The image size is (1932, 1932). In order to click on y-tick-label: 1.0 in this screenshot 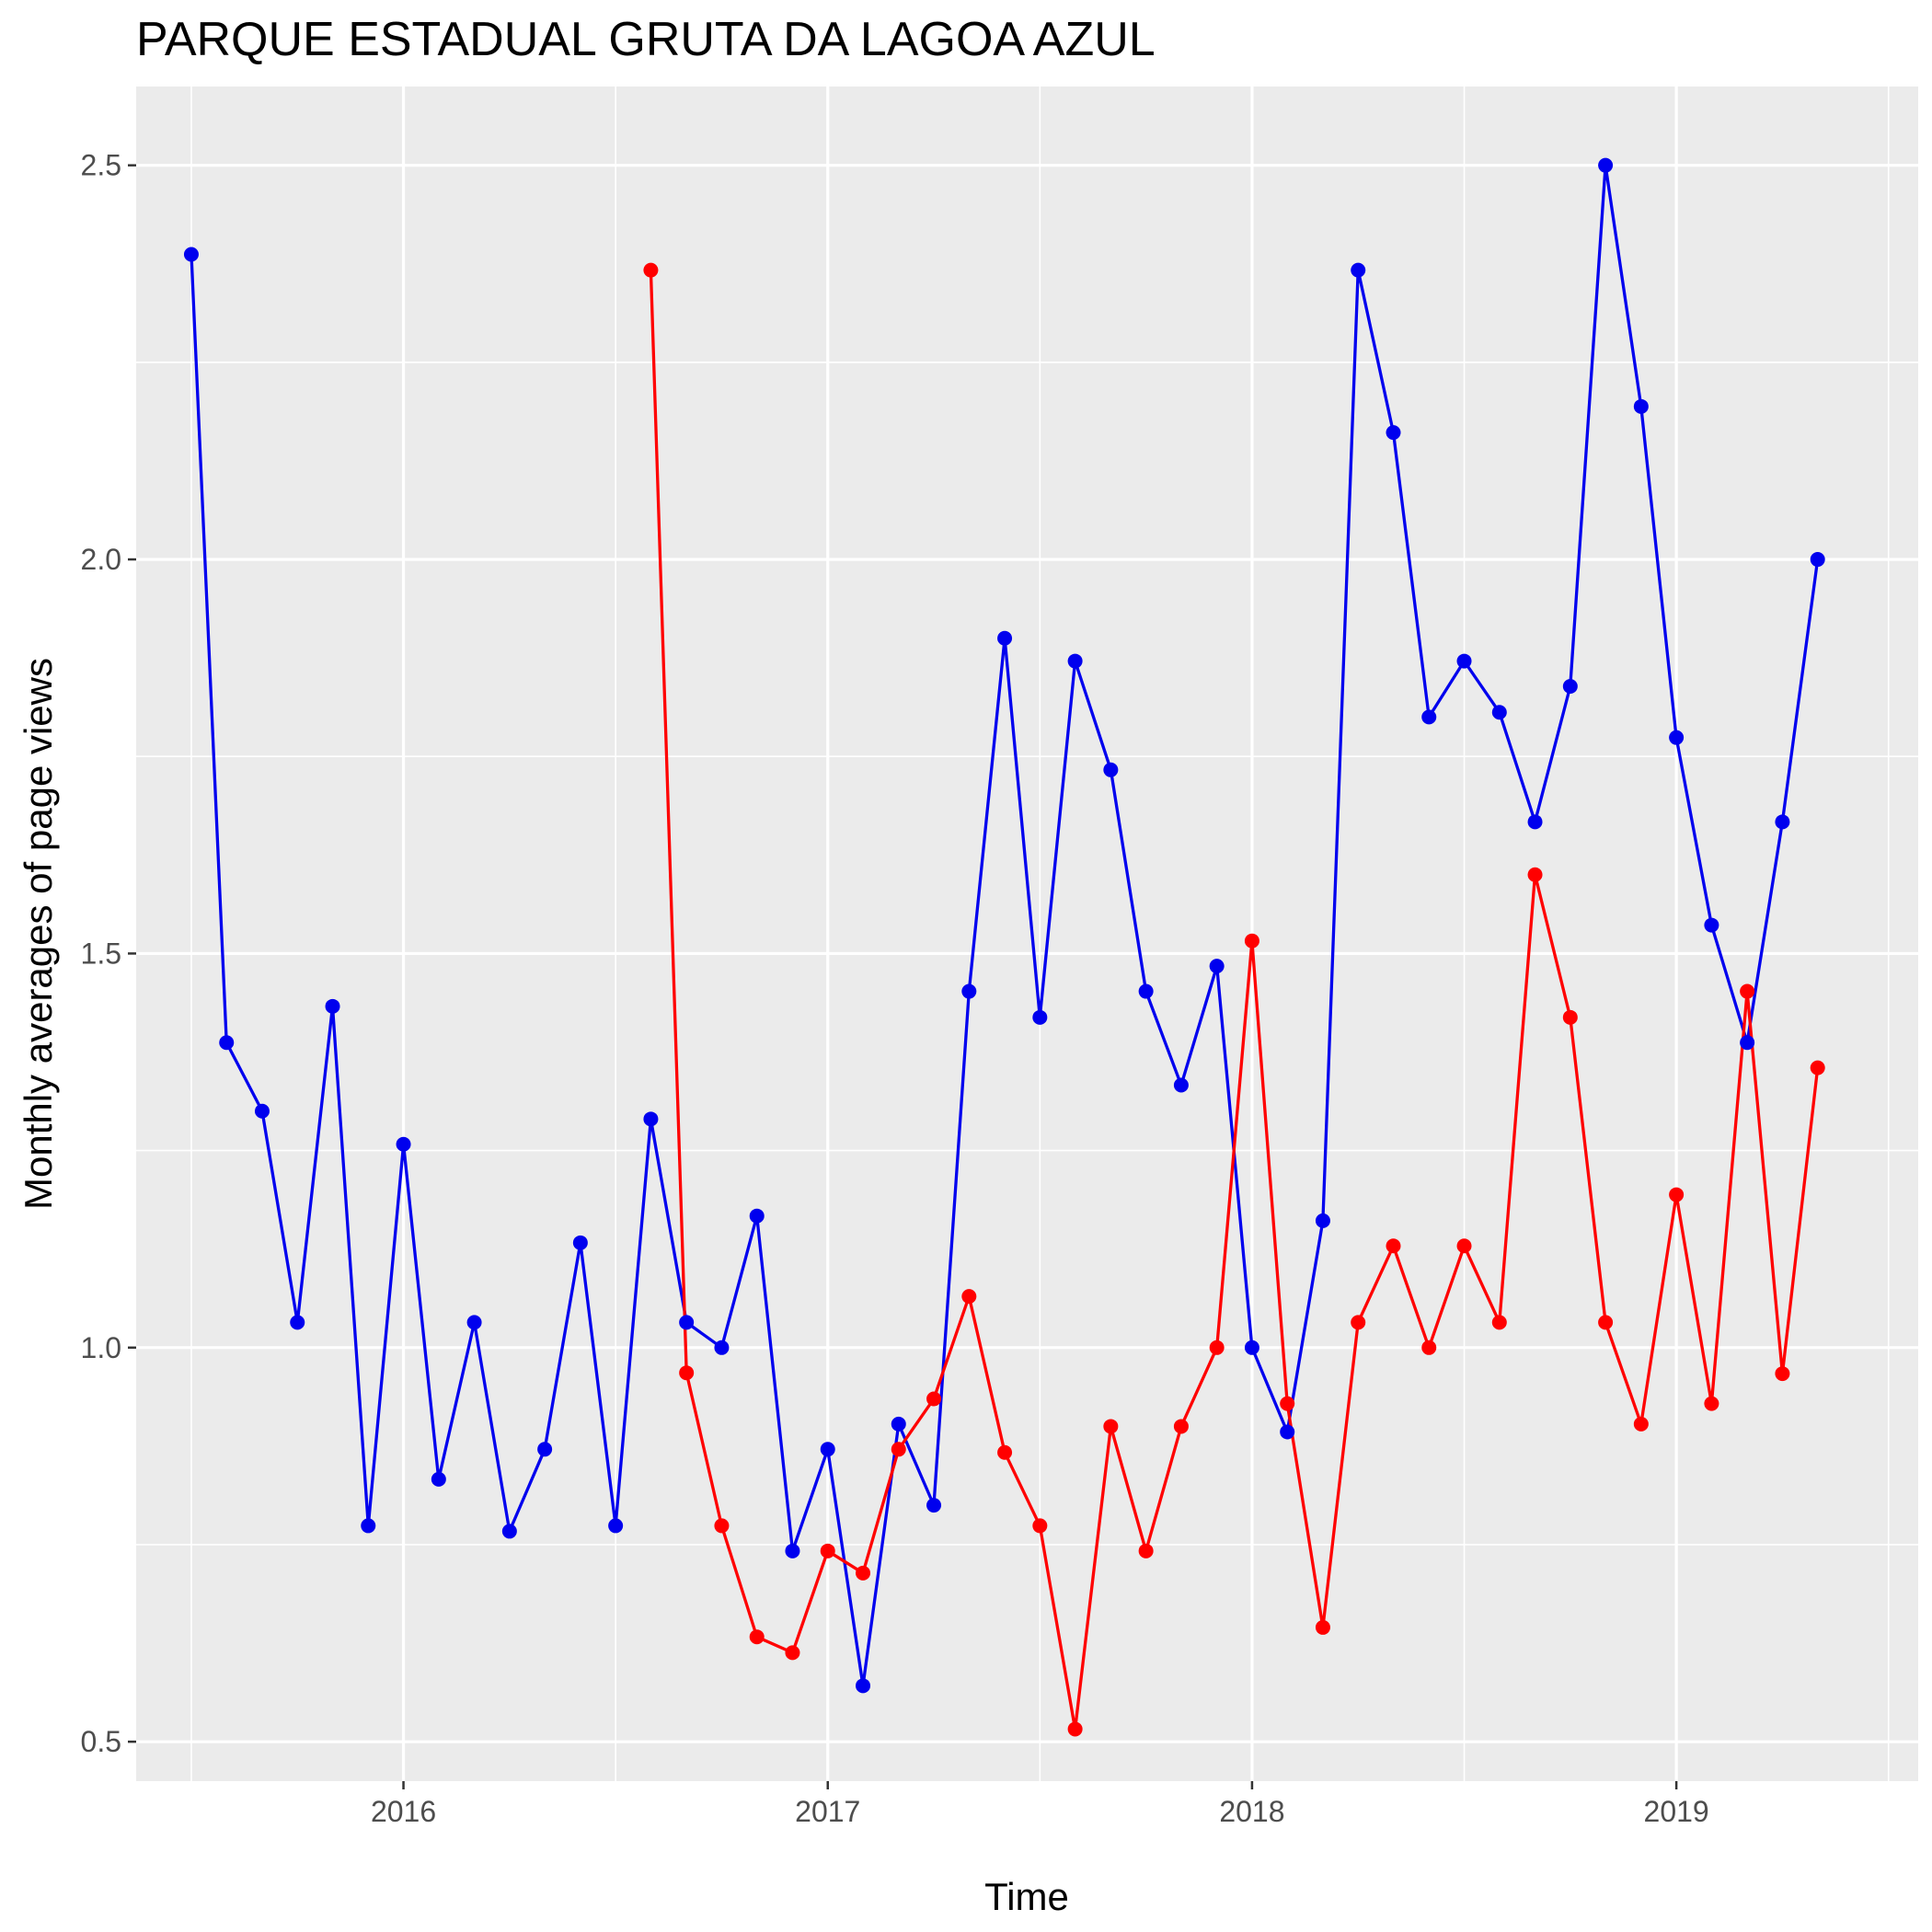, I will do `click(101, 1347)`.